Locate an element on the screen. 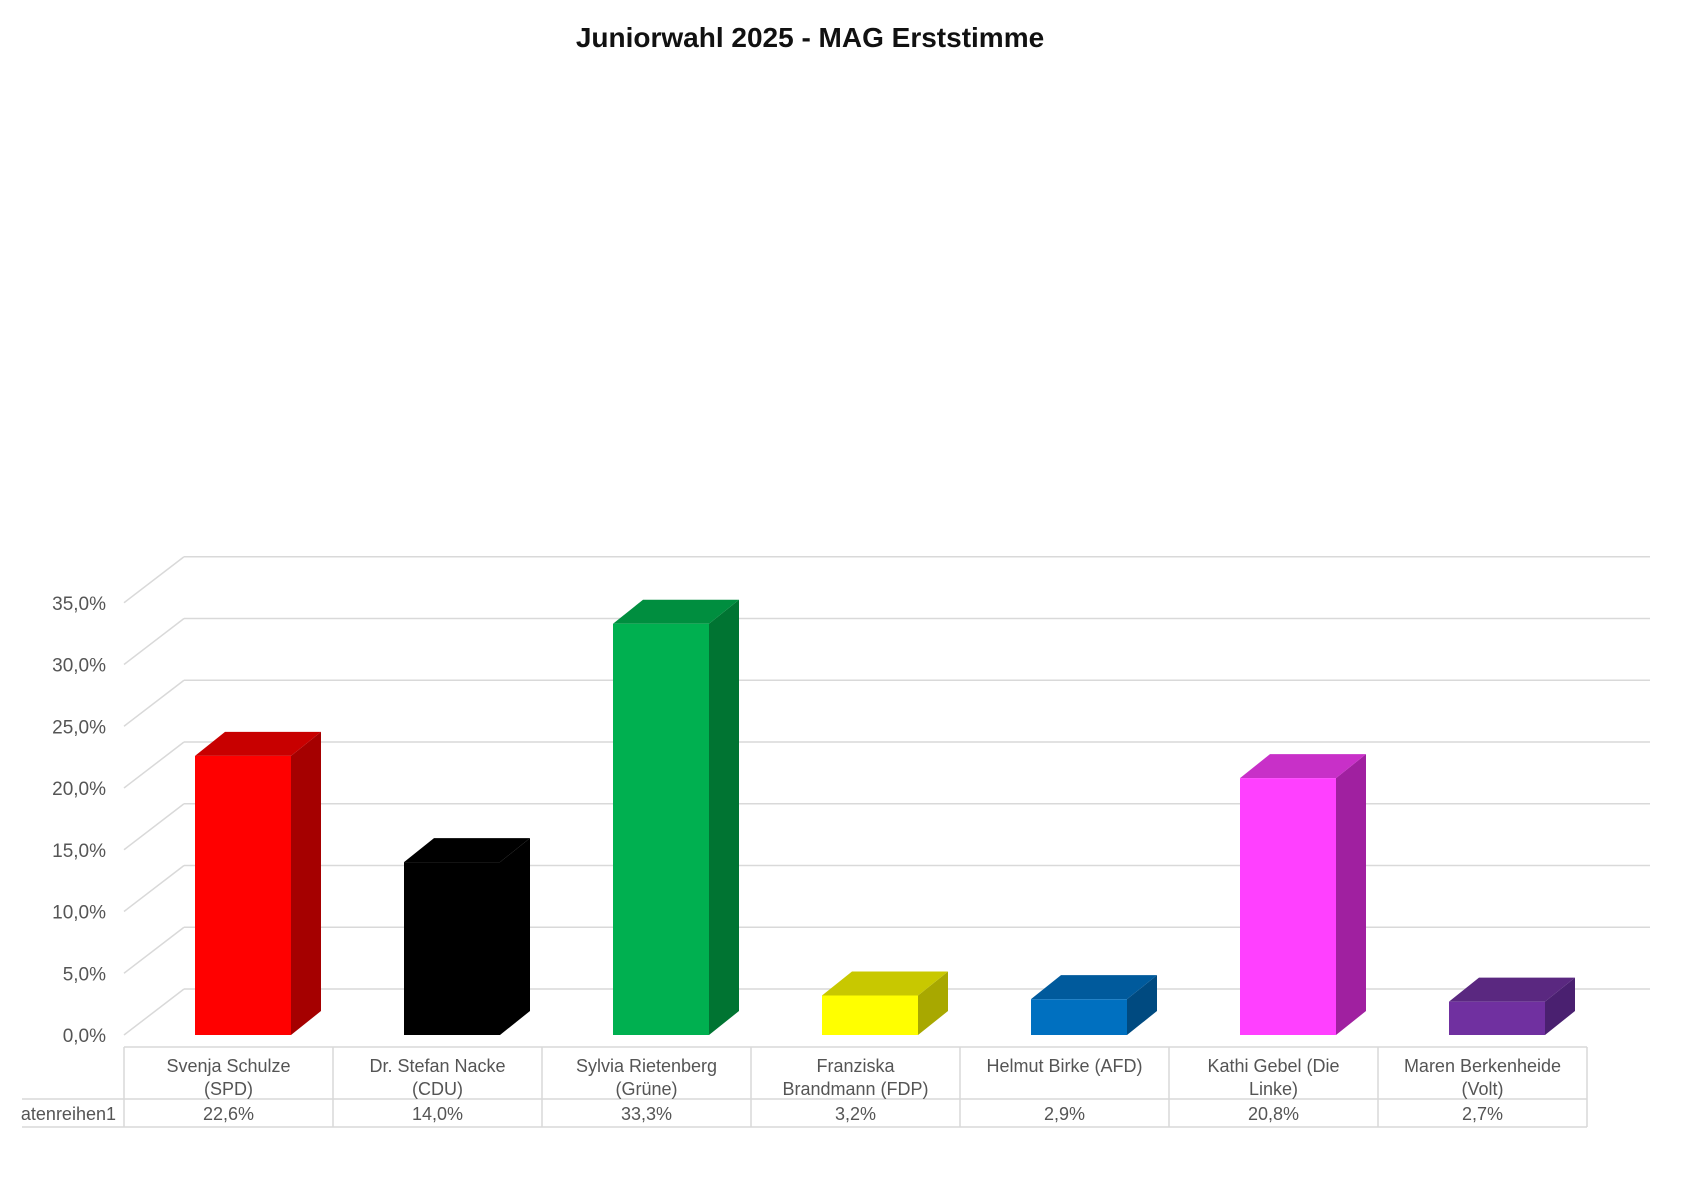 The height and width of the screenshot is (1178, 1694). y-tick-label: 20,0% is located at coordinates (79, 789).